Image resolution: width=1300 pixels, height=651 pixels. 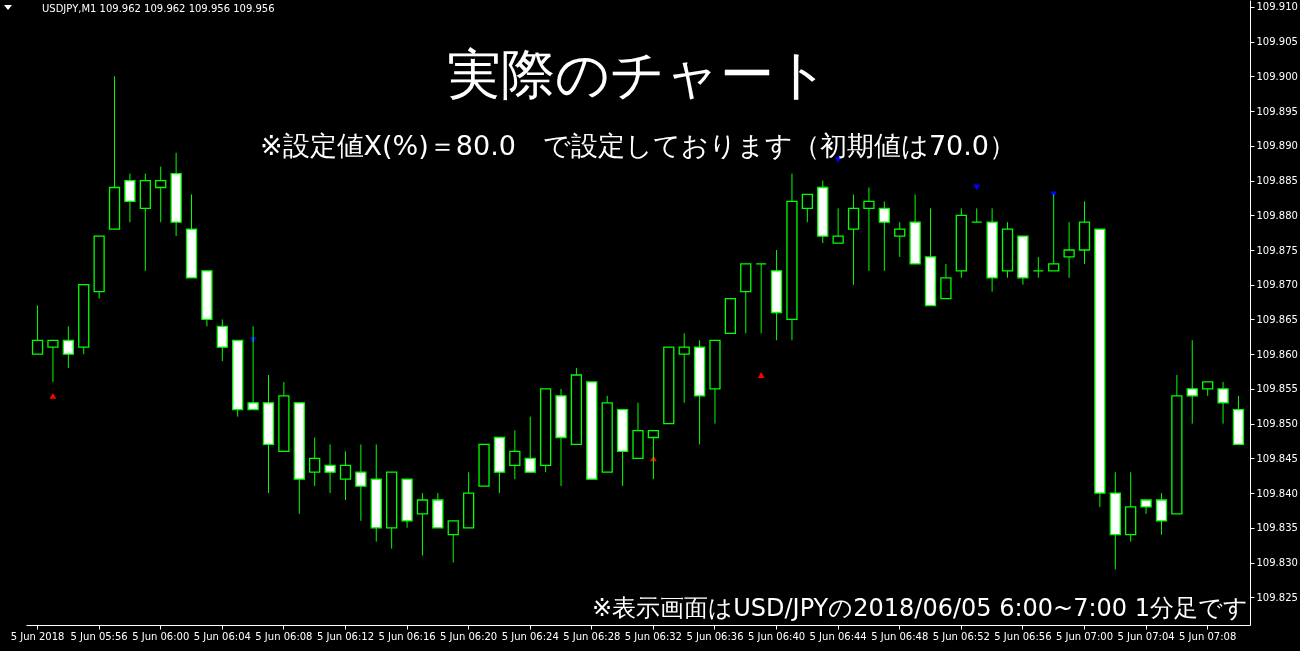 What do you see at coordinates (776, 636) in the screenshot?
I see `x-tick-label: 5 Jun 06:40` at bounding box center [776, 636].